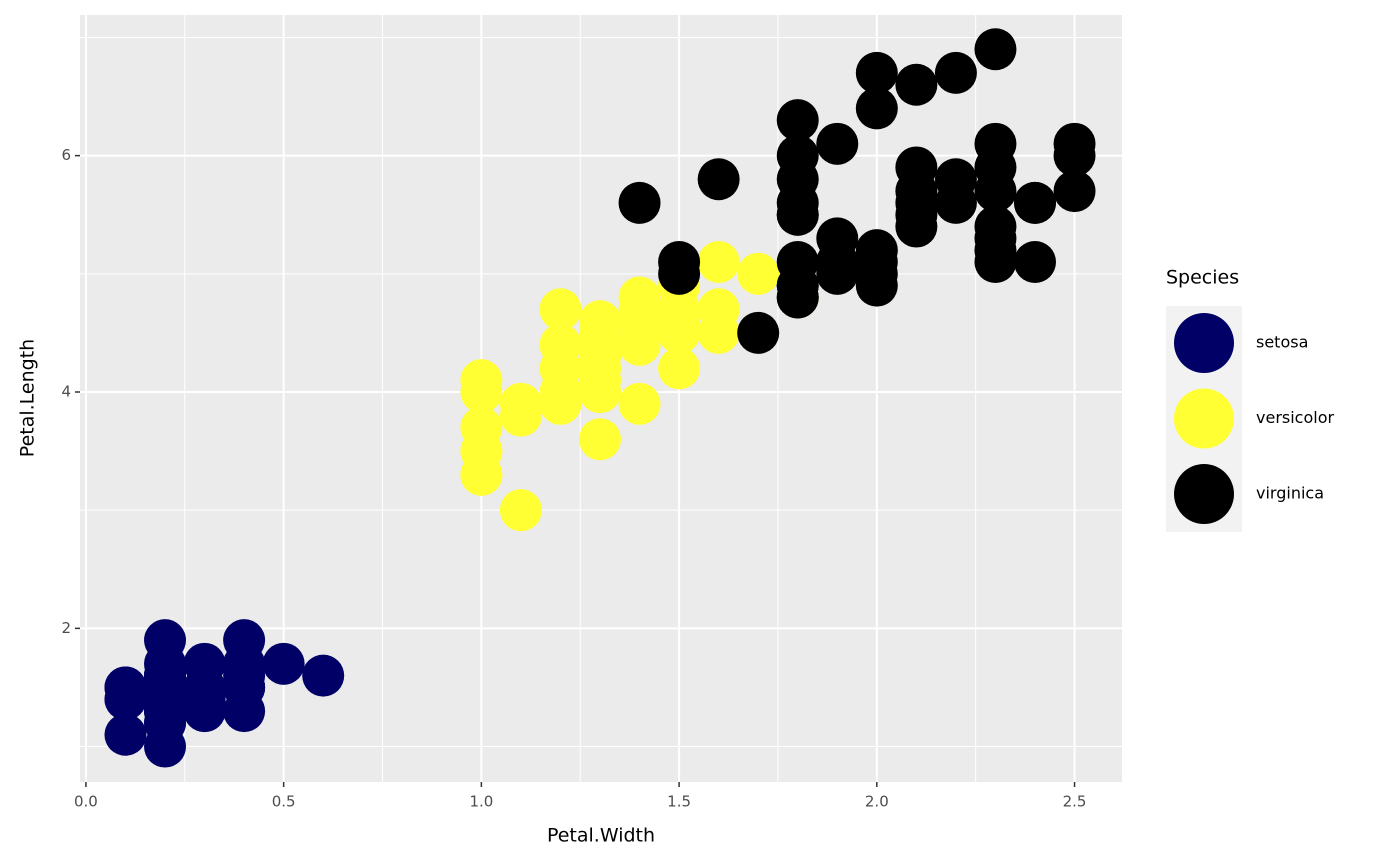  Describe the element at coordinates (86, 802) in the screenshot. I see `x-tick-label: 0.0` at that location.